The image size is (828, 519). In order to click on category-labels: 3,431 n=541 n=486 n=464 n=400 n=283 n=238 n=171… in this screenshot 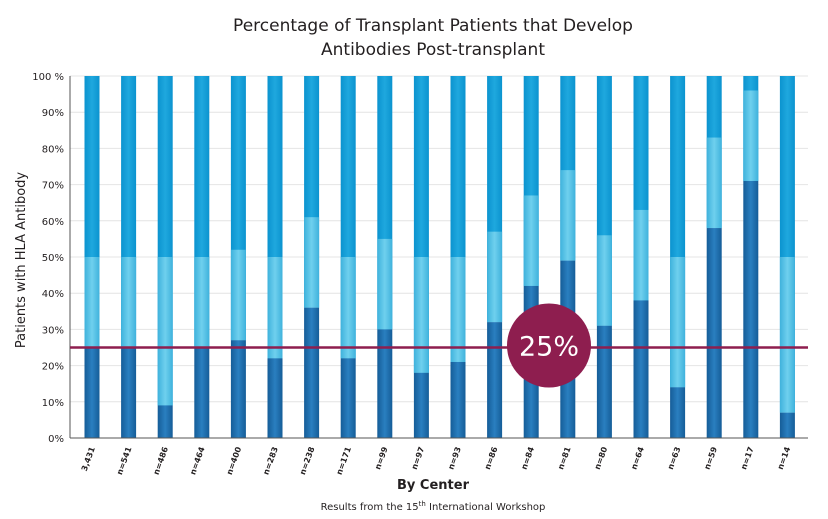, I will do `click(436, 460)`.